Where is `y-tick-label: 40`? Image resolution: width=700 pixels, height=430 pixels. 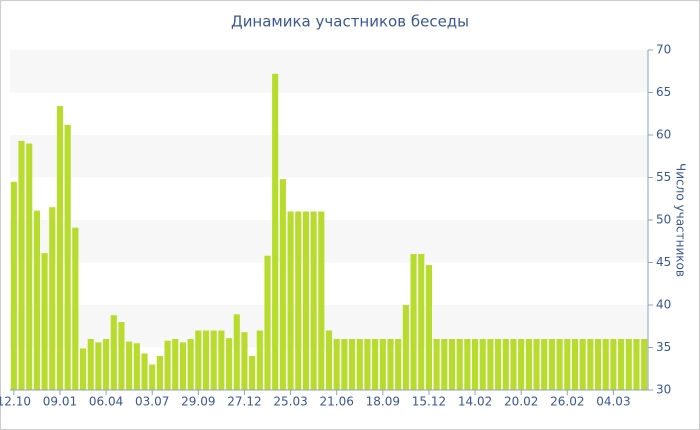 y-tick-label: 40 is located at coordinates (663, 305).